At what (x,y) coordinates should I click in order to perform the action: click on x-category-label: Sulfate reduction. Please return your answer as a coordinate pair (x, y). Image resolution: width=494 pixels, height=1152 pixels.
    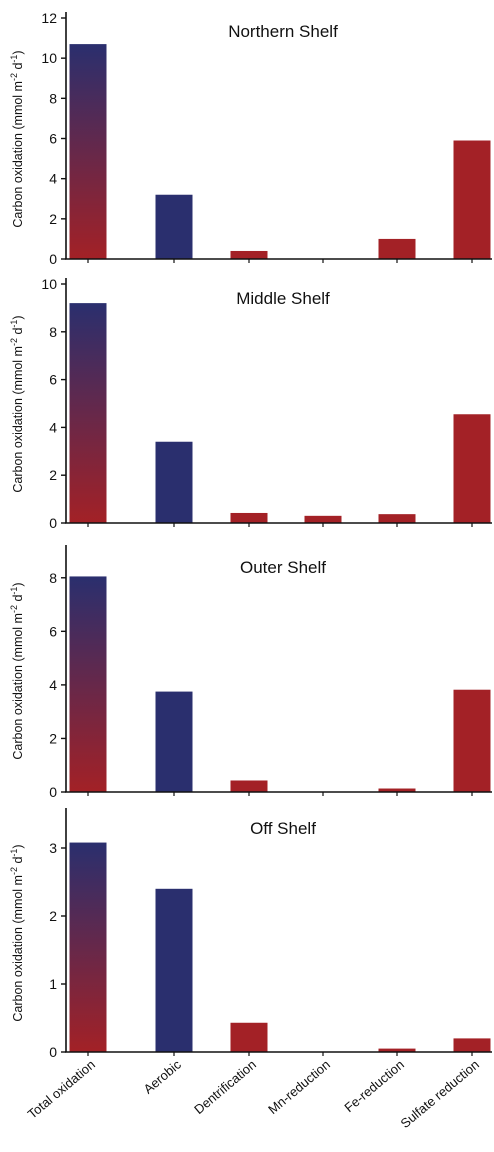
    Looking at the image, I should click on (440, 1094).